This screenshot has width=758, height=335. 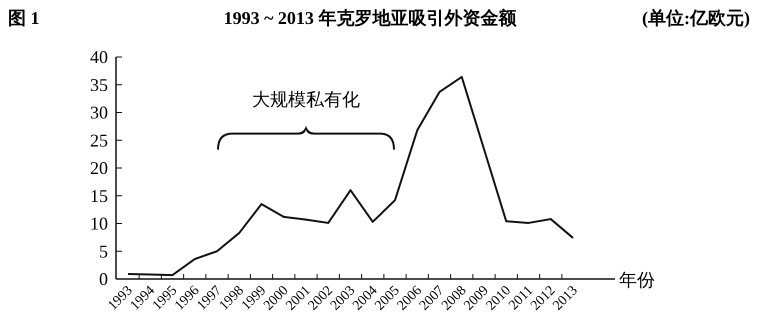 What do you see at coordinates (99, 168) in the screenshot?
I see `y-tick-label: 20` at bounding box center [99, 168].